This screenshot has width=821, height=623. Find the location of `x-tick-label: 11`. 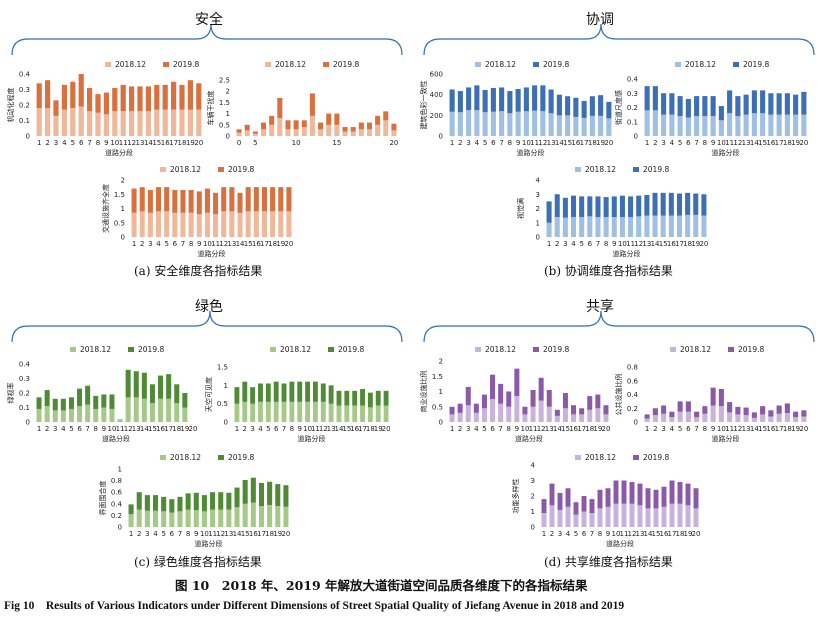

x-tick-label: 11 is located at coordinates (534, 143).